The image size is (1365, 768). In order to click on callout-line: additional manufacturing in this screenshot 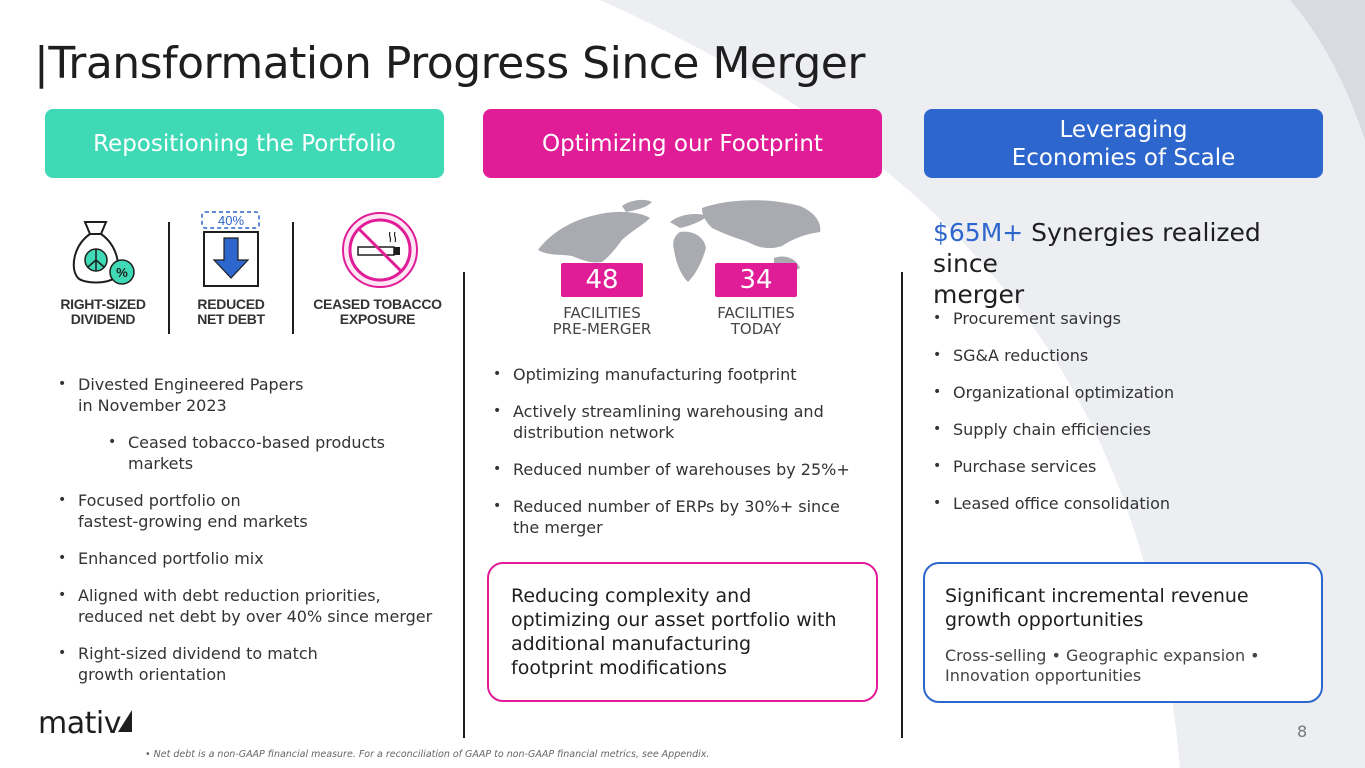, I will do `click(631, 644)`.